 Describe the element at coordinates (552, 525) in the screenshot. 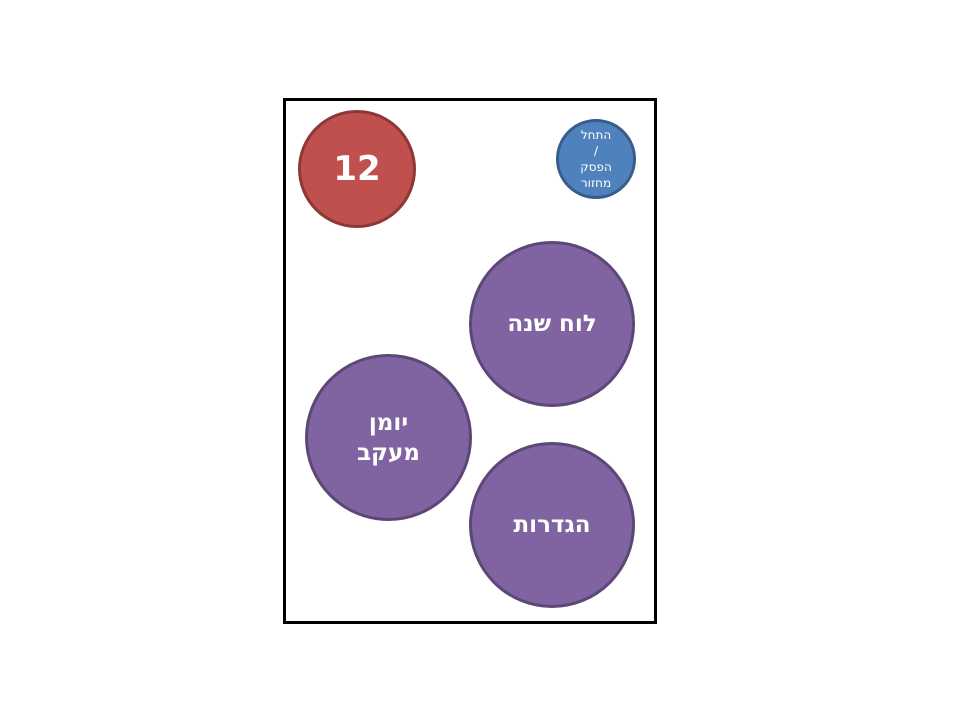

I see `settings-button: הגדרות` at that location.